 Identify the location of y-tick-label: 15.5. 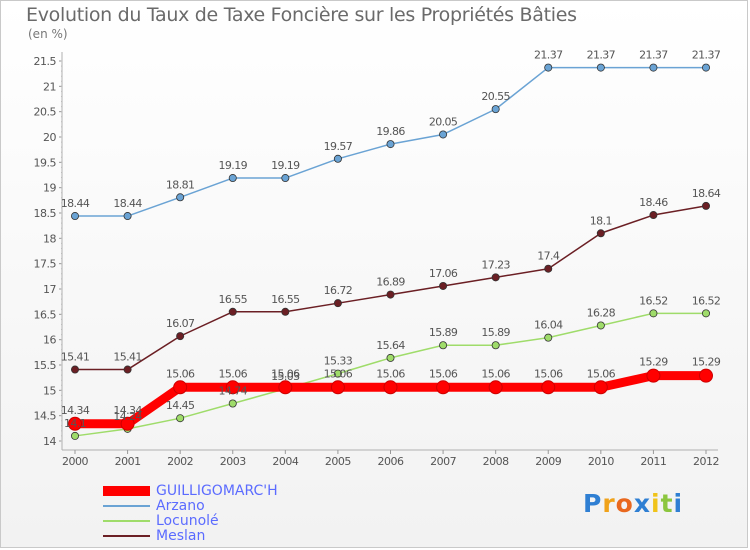
(45, 365).